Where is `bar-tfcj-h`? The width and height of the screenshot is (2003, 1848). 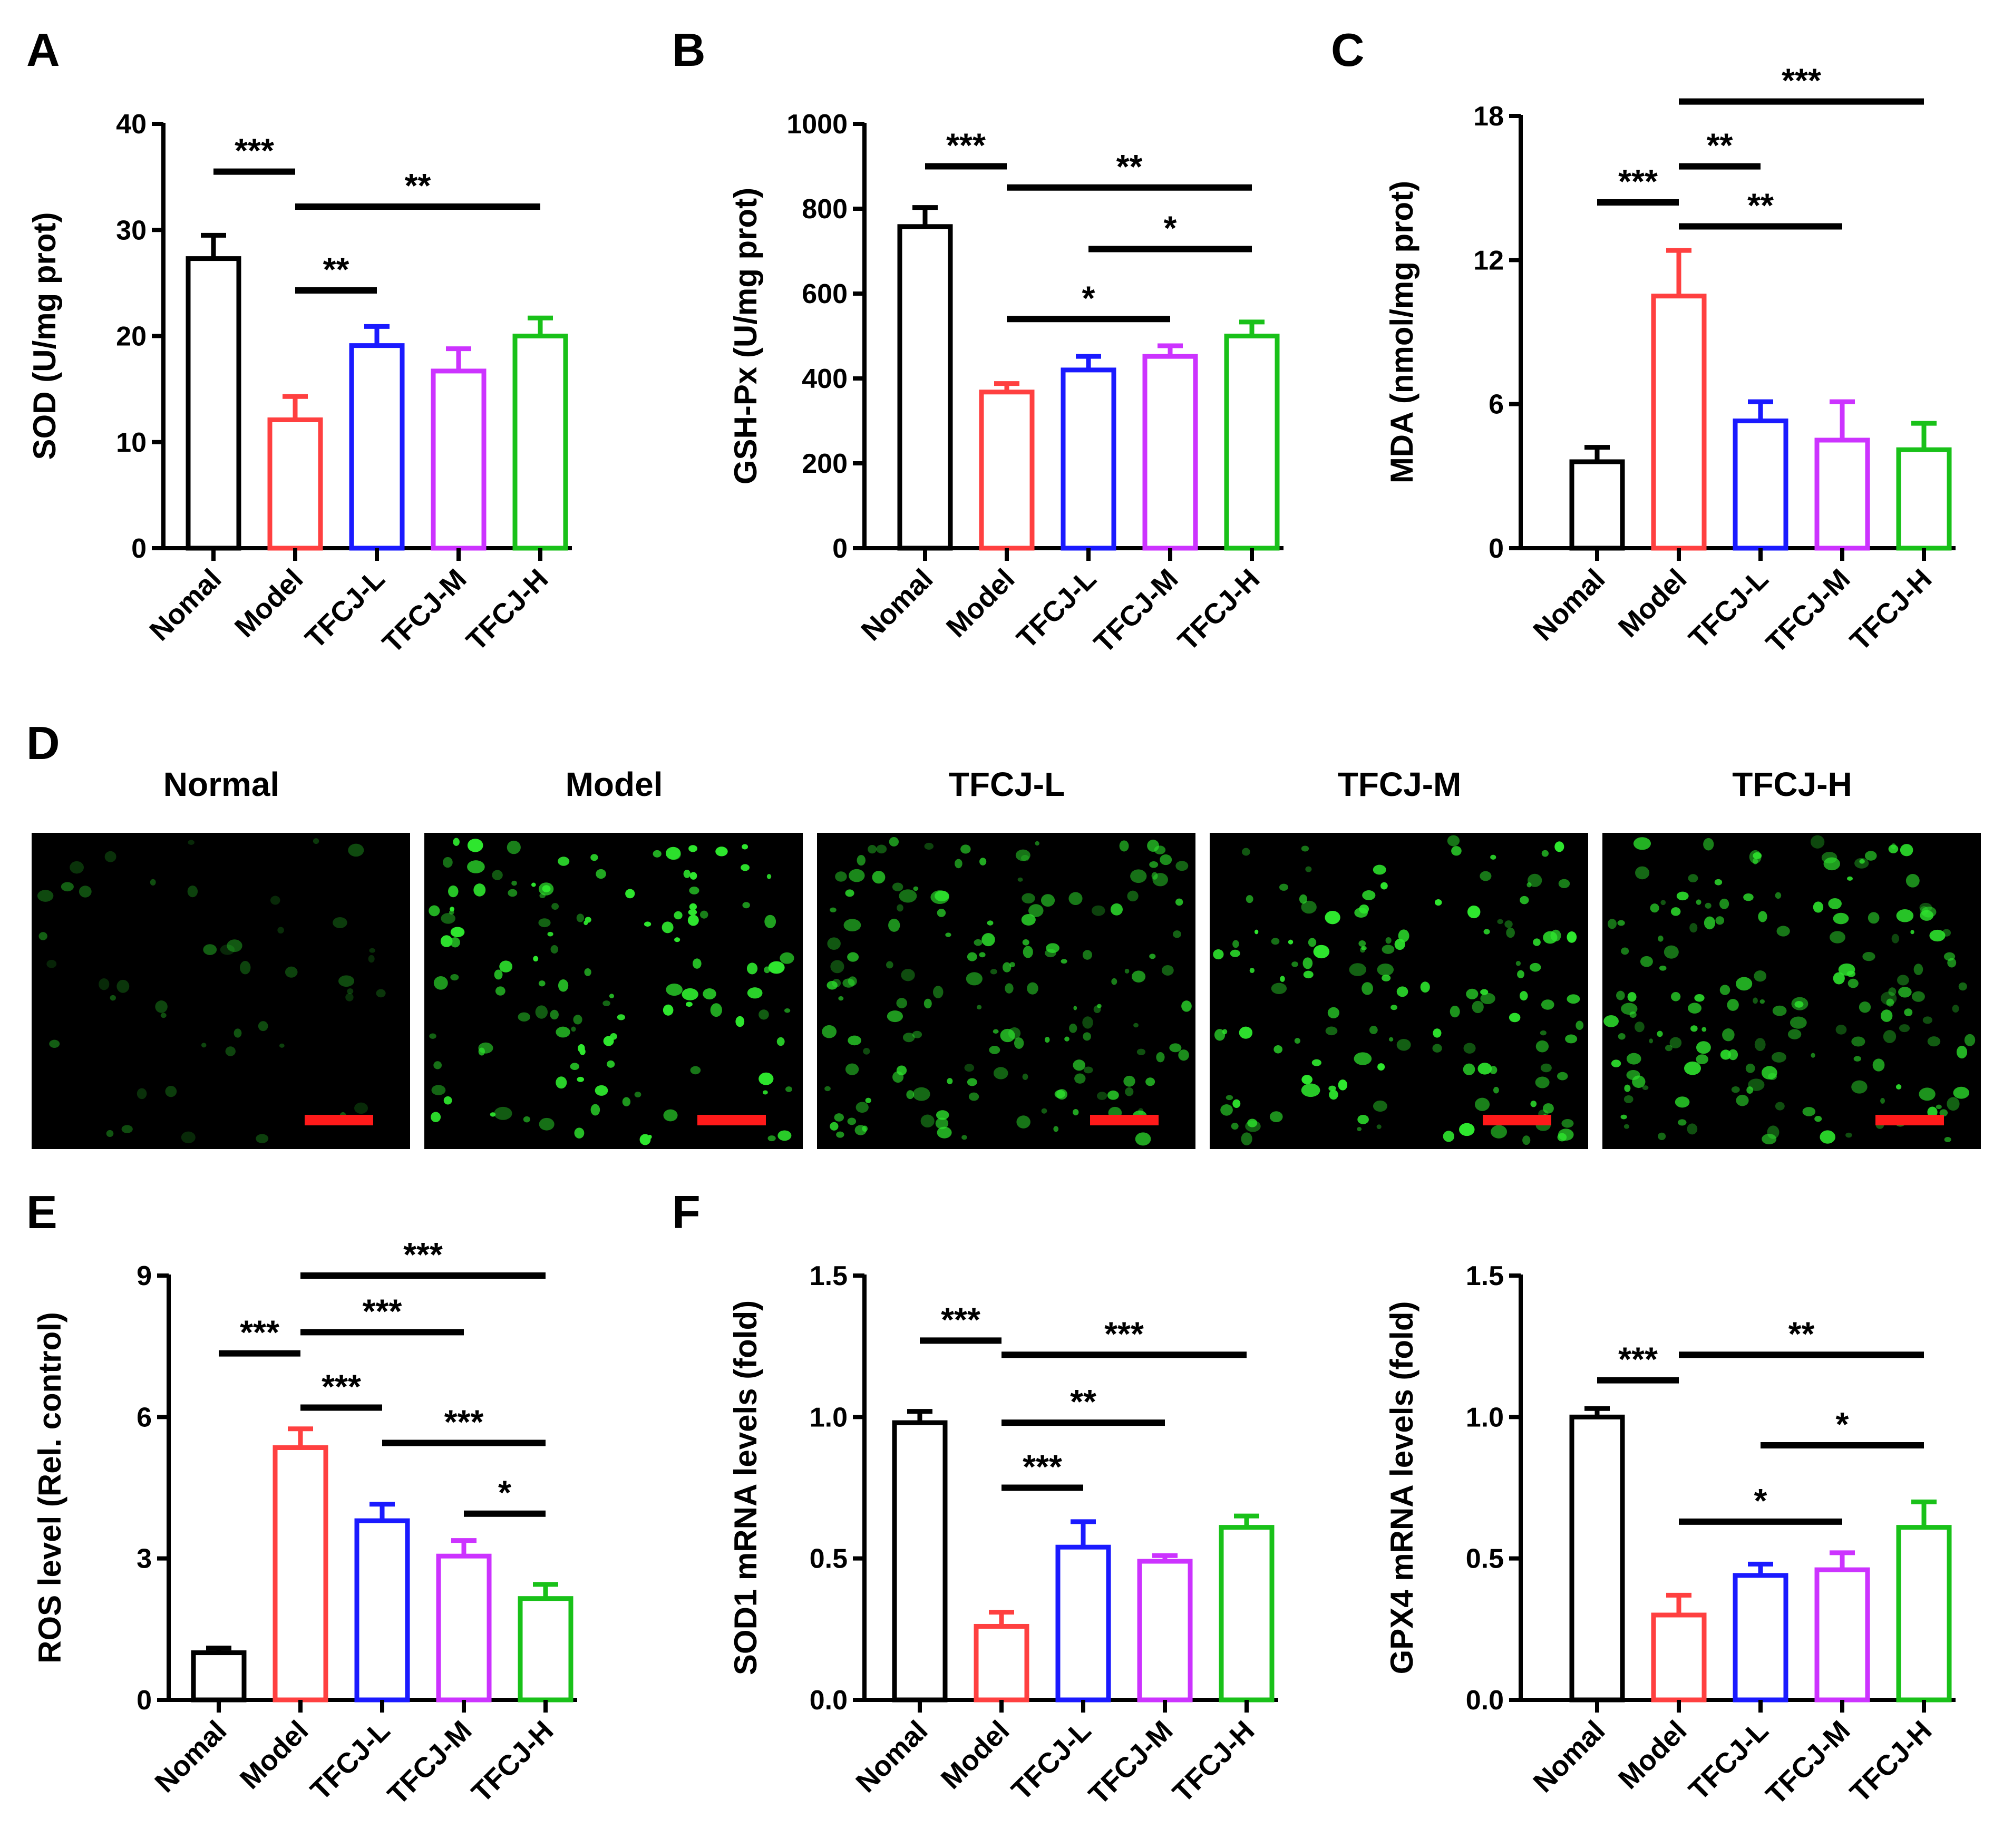
bar-tfcj-h is located at coordinates (540, 442).